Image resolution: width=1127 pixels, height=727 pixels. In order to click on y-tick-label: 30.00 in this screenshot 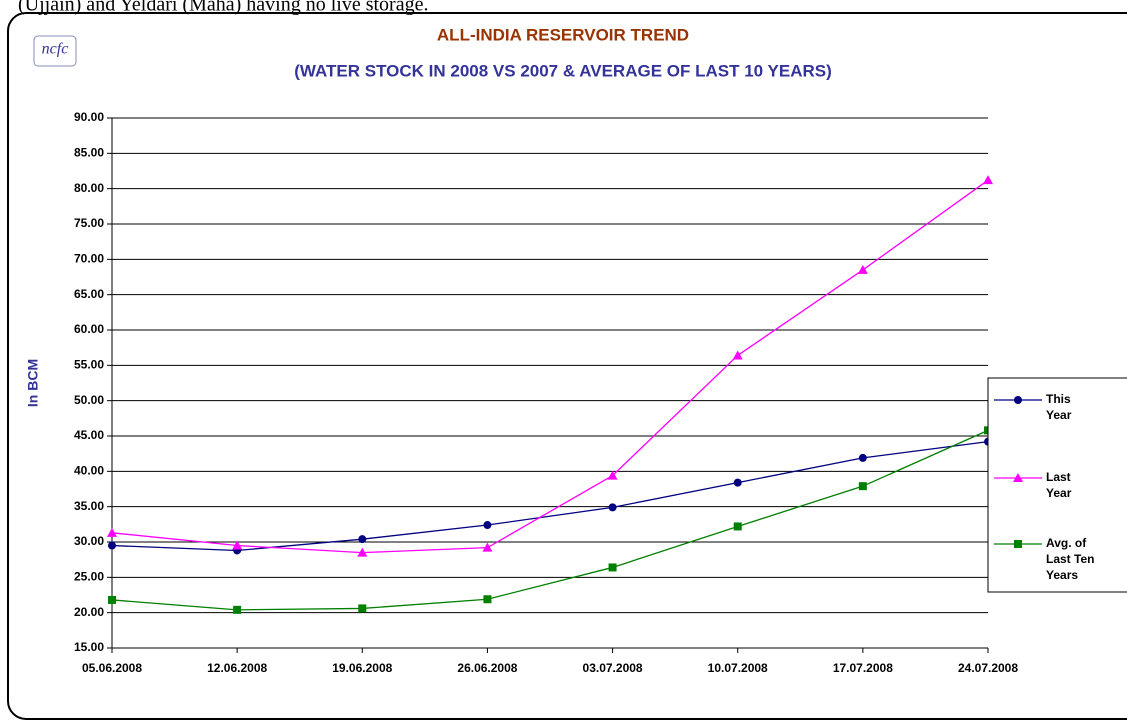, I will do `click(89, 541)`.